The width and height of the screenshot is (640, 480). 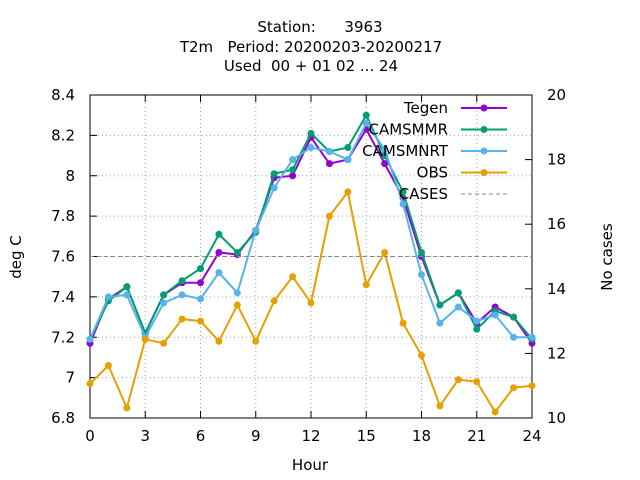 I want to click on y2-tick-label: 16, so click(x=556, y=224).